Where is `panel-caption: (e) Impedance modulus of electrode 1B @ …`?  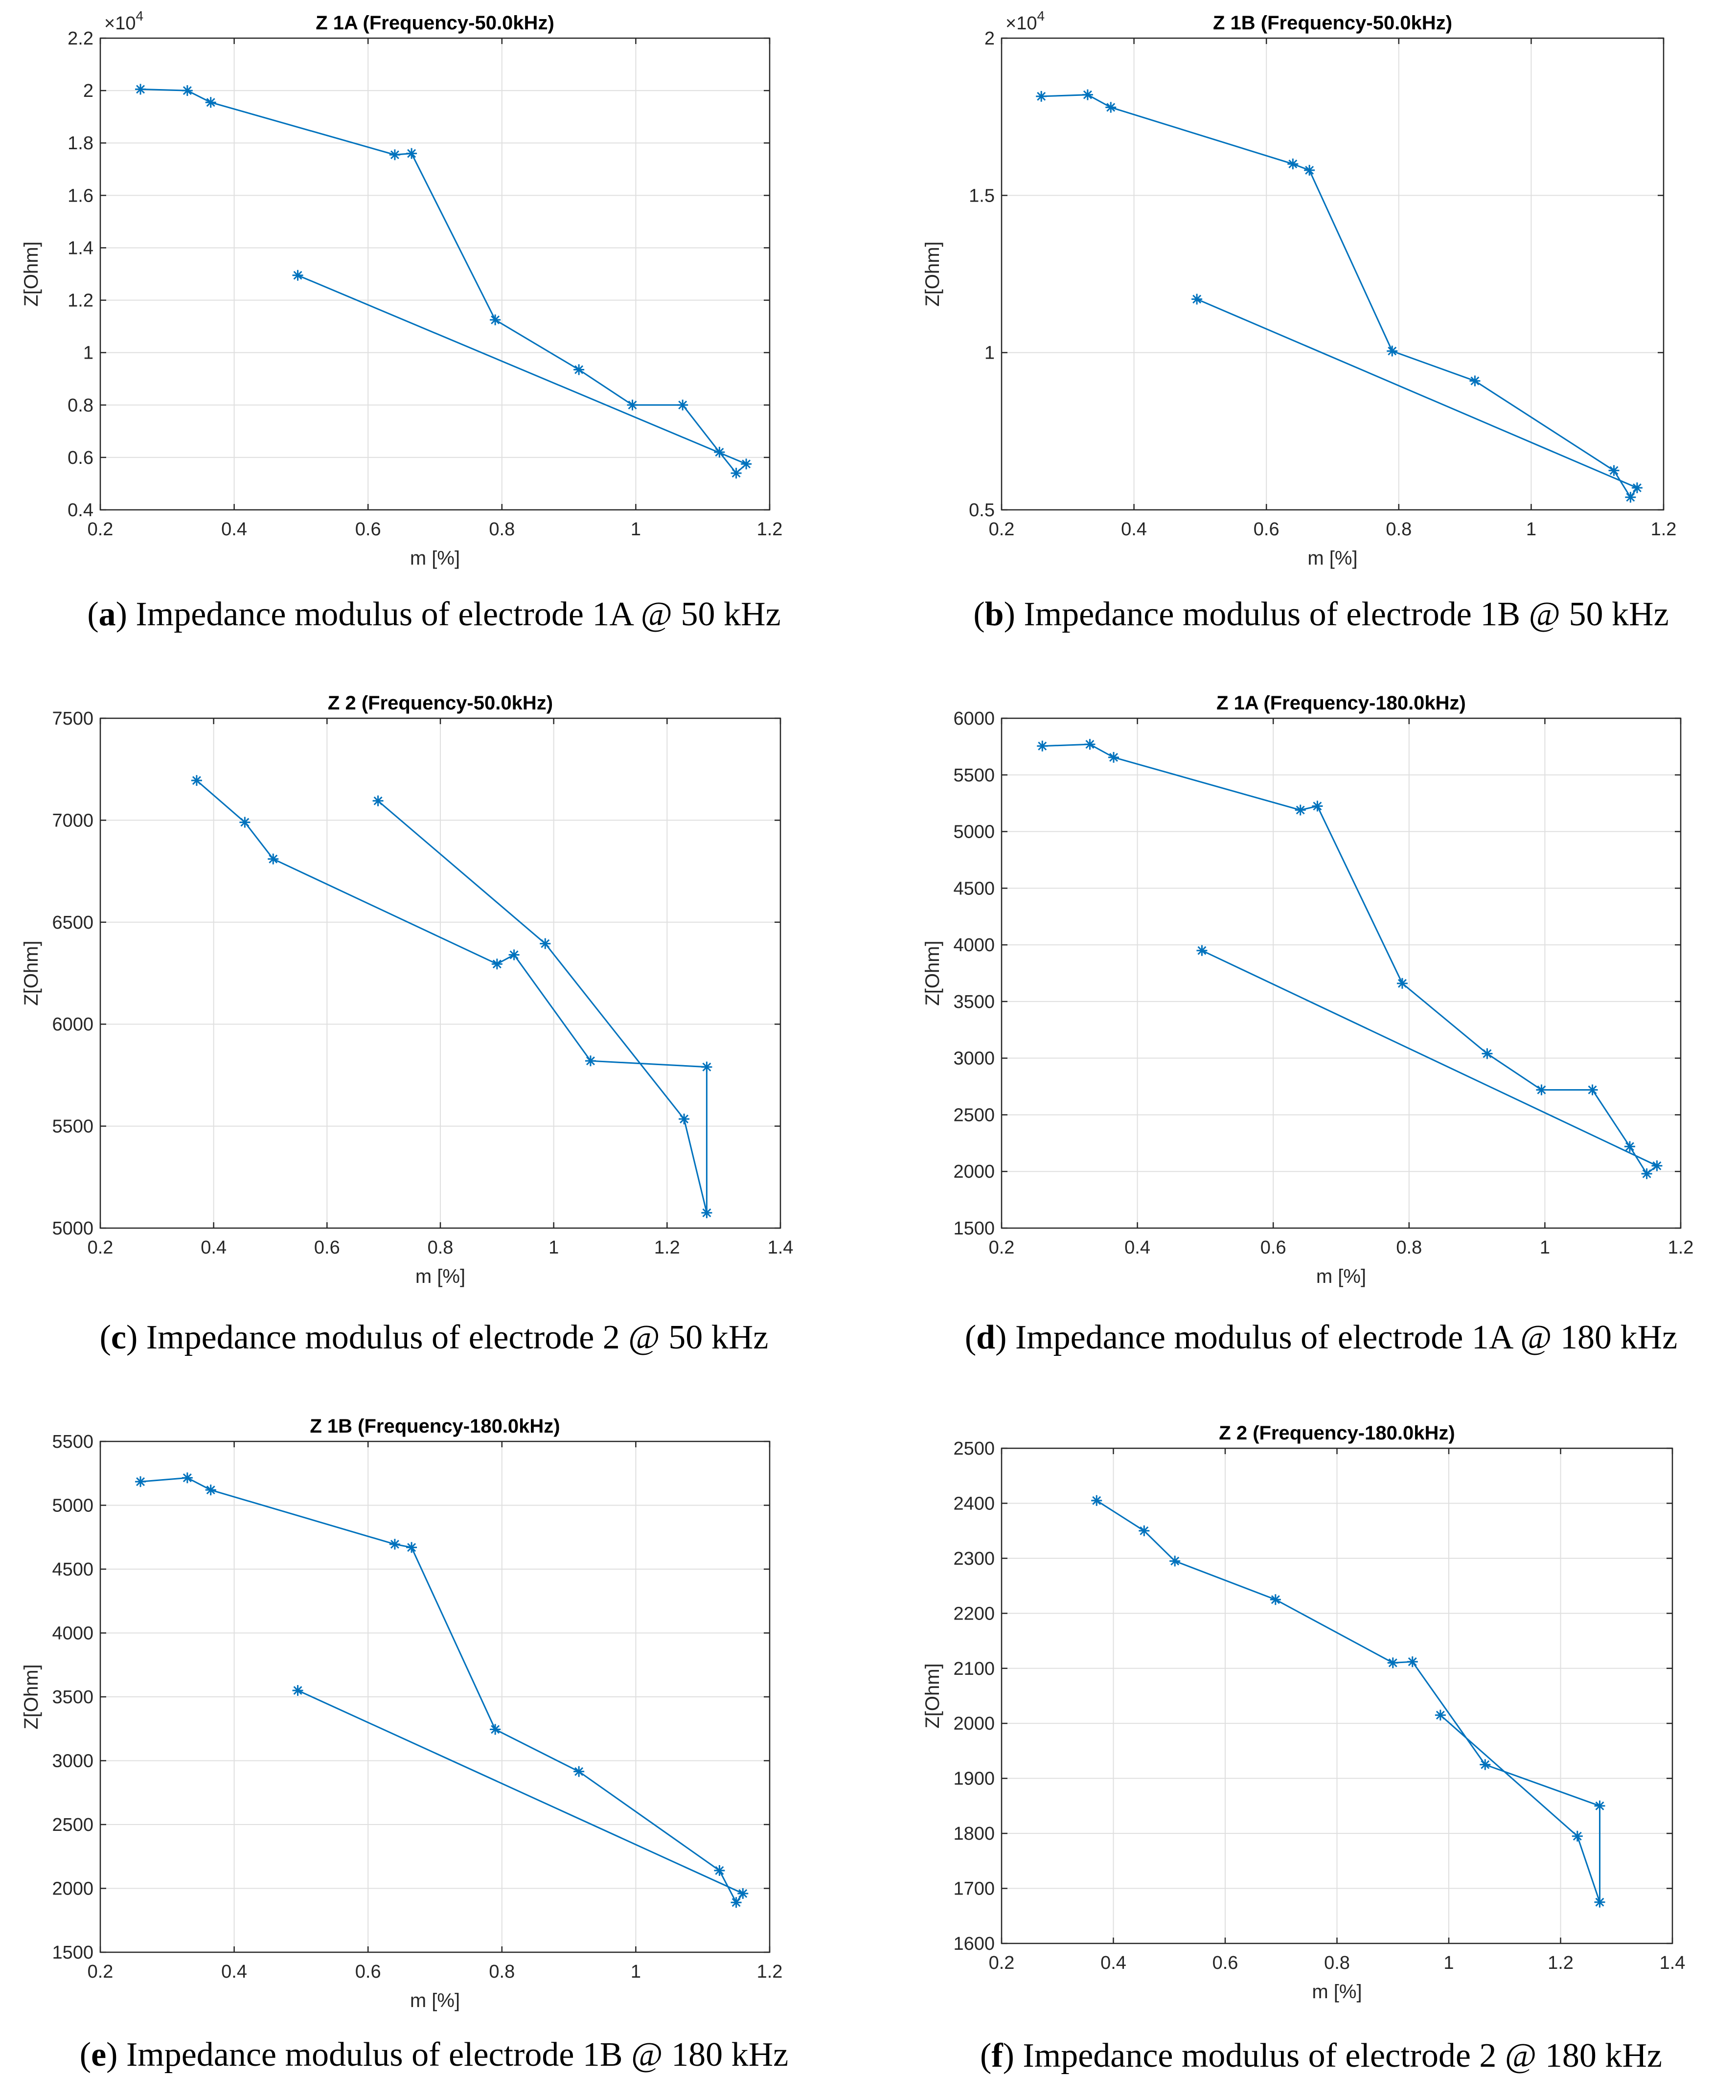 panel-caption: (e) Impedance modulus of electrode 1B @ … is located at coordinates (434, 2055).